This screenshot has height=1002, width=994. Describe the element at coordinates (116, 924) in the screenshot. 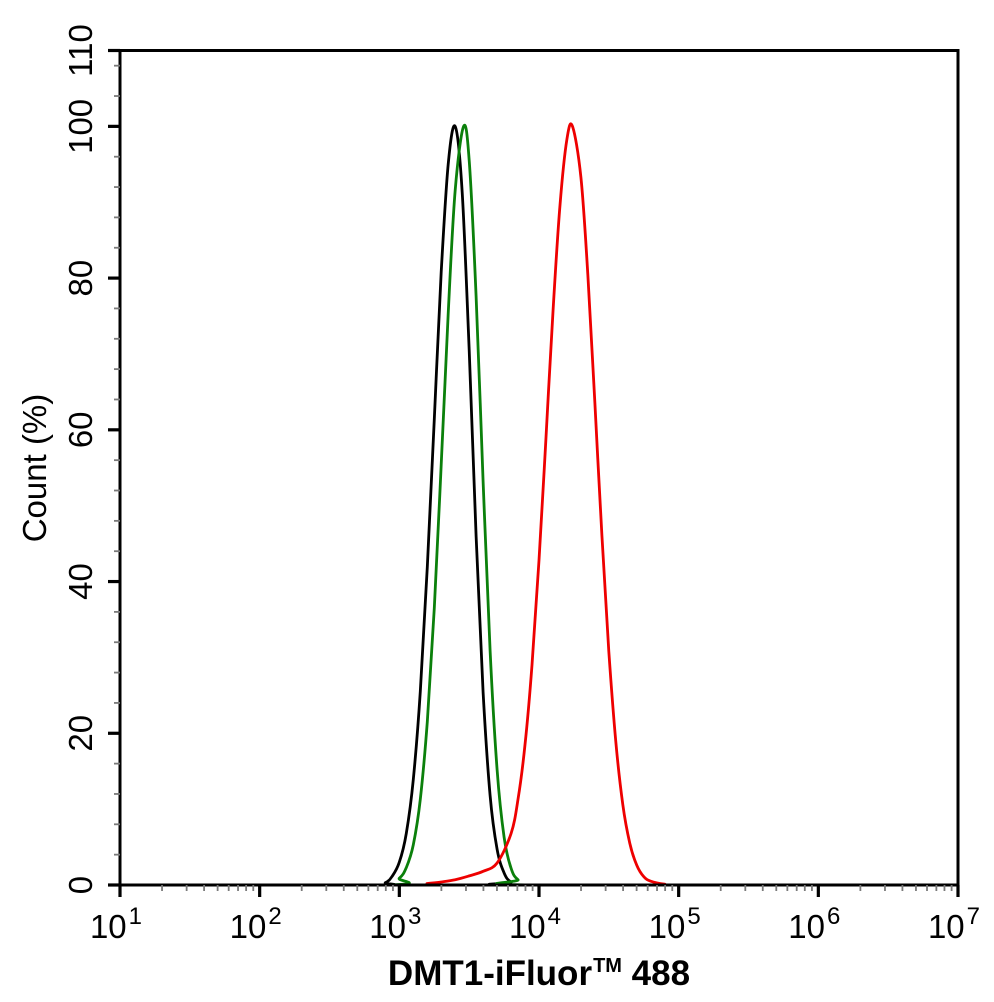

I see `x-tick-label: 10¹` at that location.